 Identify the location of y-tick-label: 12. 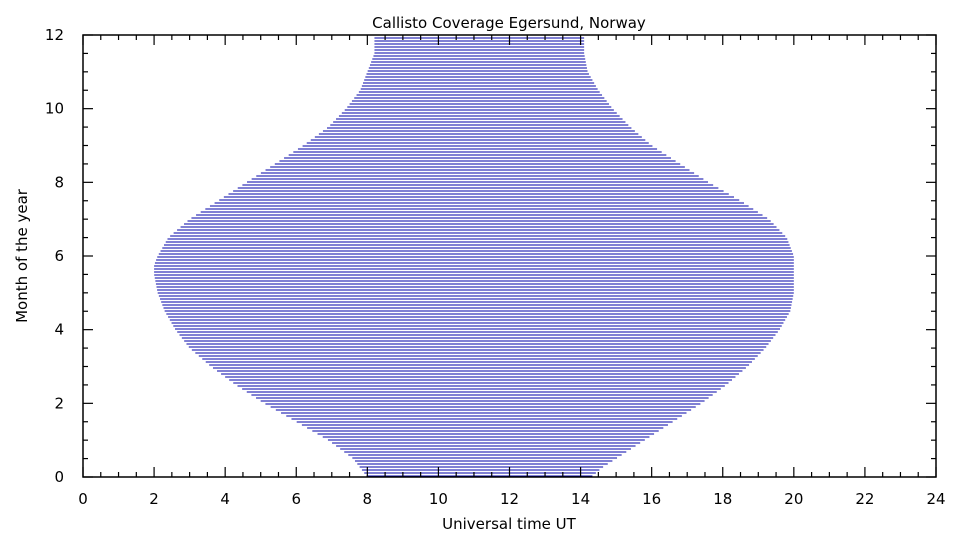
(54, 35).